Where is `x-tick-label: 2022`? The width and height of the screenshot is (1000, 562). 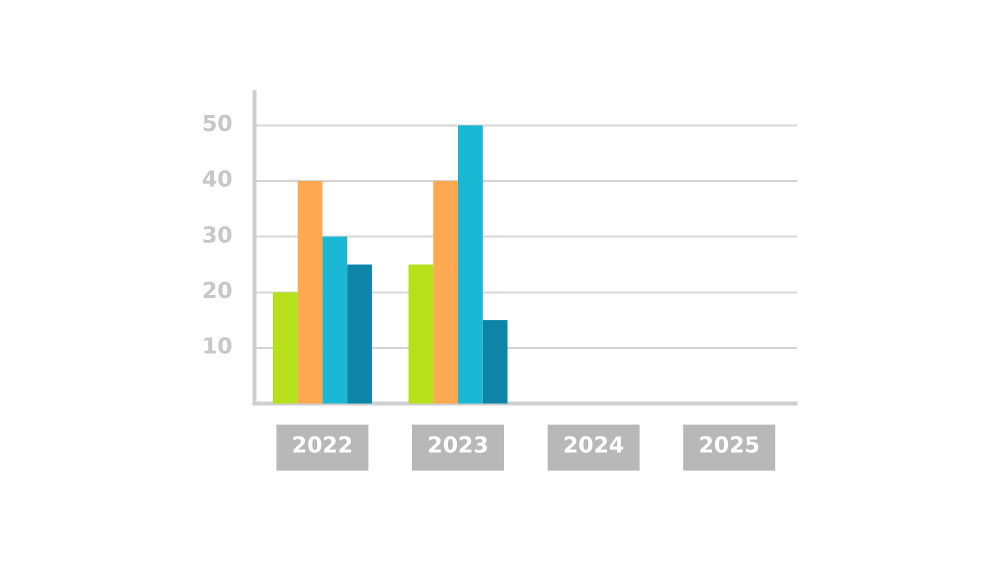
x-tick-label: 2022 is located at coordinates (323, 446).